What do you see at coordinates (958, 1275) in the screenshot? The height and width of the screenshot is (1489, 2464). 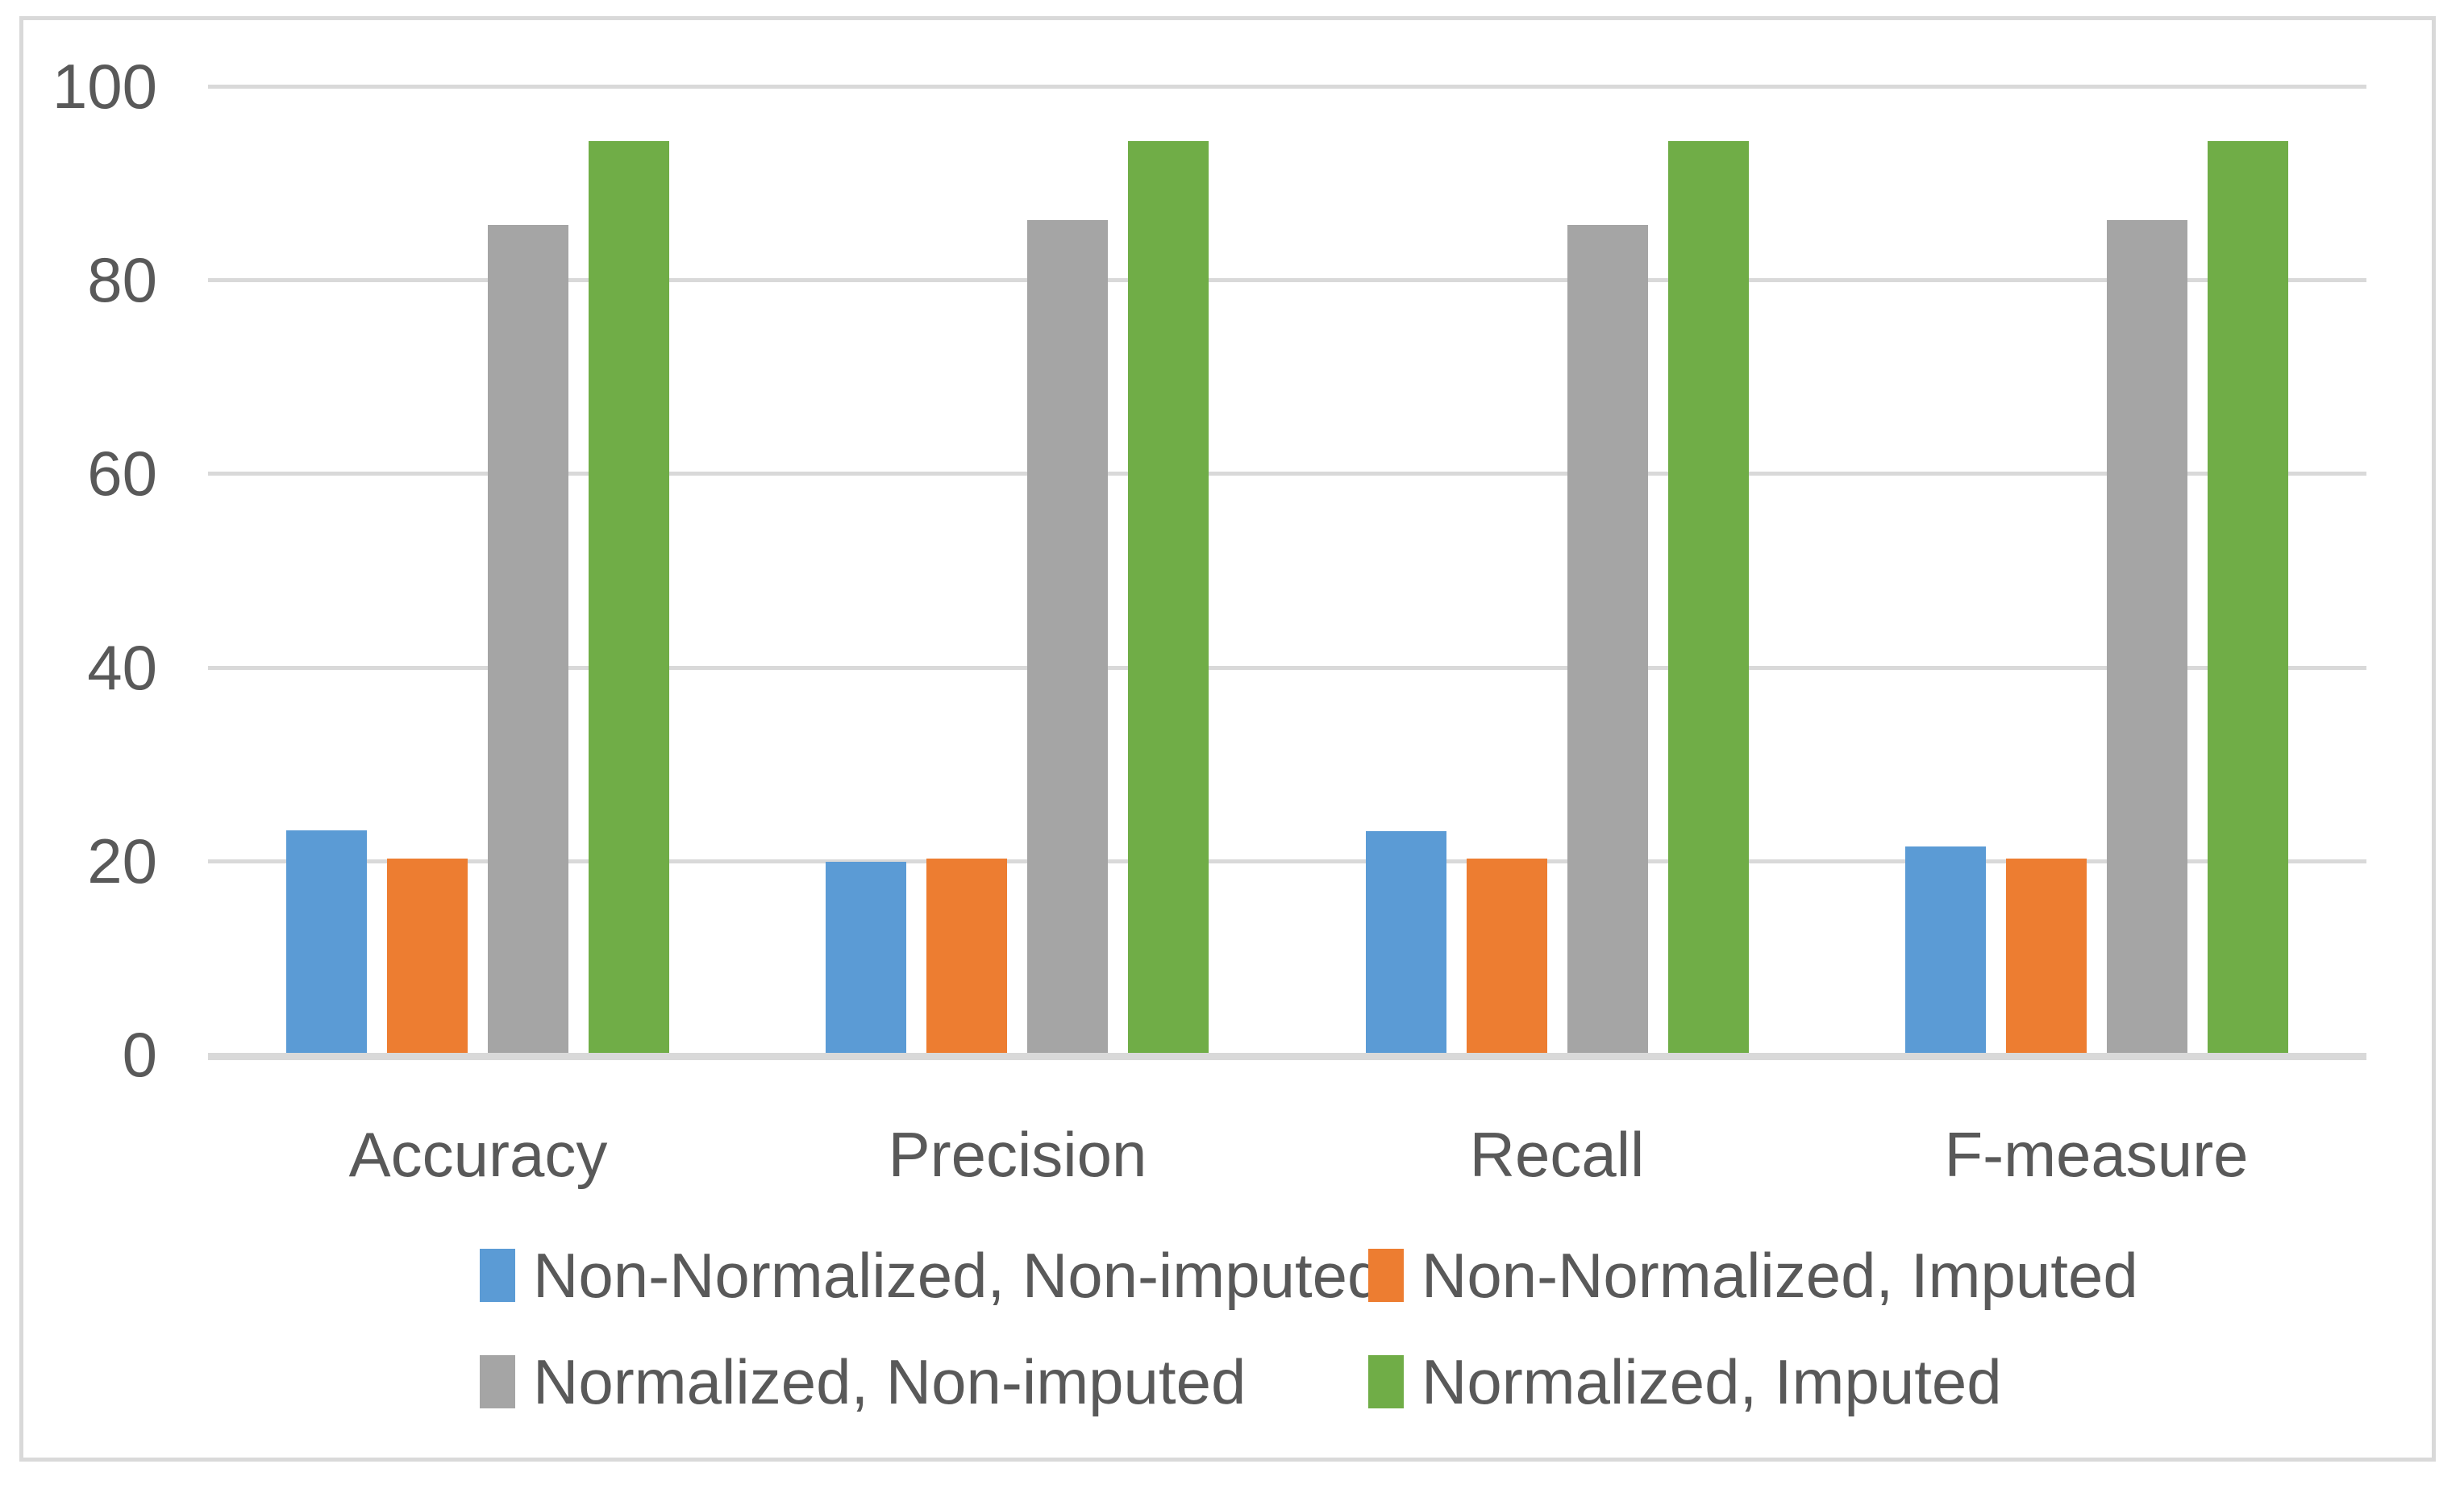 I see `legend-label: Non-Normalized, Non-imputed` at bounding box center [958, 1275].